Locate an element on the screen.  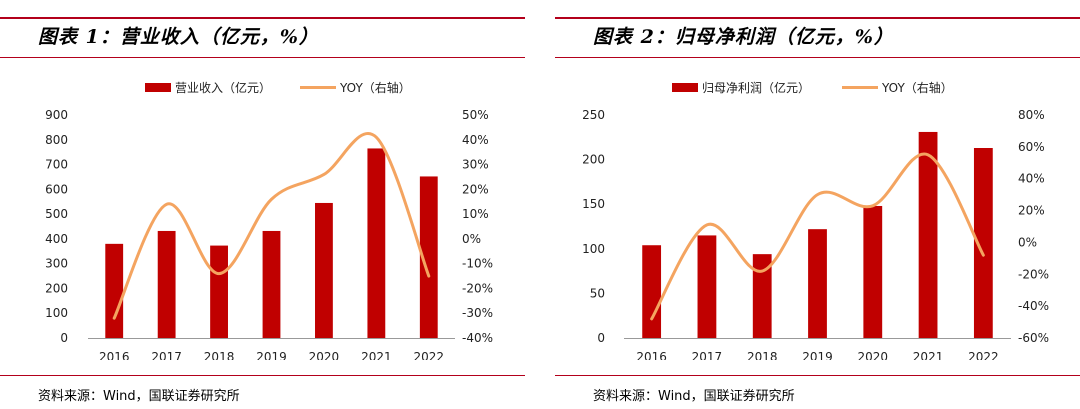
y-axis-right: -40% -30% -20% -10% 0% 10% 20% 30% 40% 50% is located at coordinates (477, 226).